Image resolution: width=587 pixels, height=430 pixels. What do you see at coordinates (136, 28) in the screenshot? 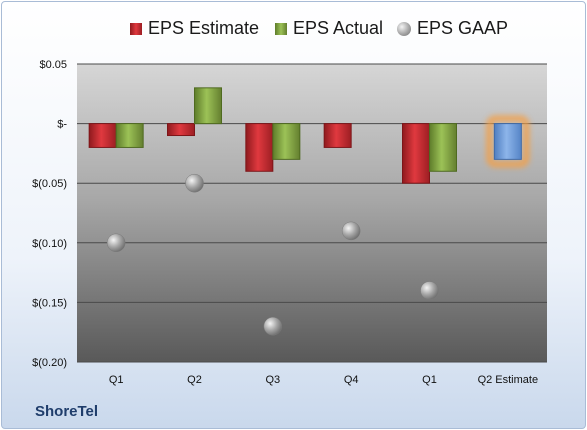
I see `red-bar-swatch-icon` at bounding box center [136, 28].